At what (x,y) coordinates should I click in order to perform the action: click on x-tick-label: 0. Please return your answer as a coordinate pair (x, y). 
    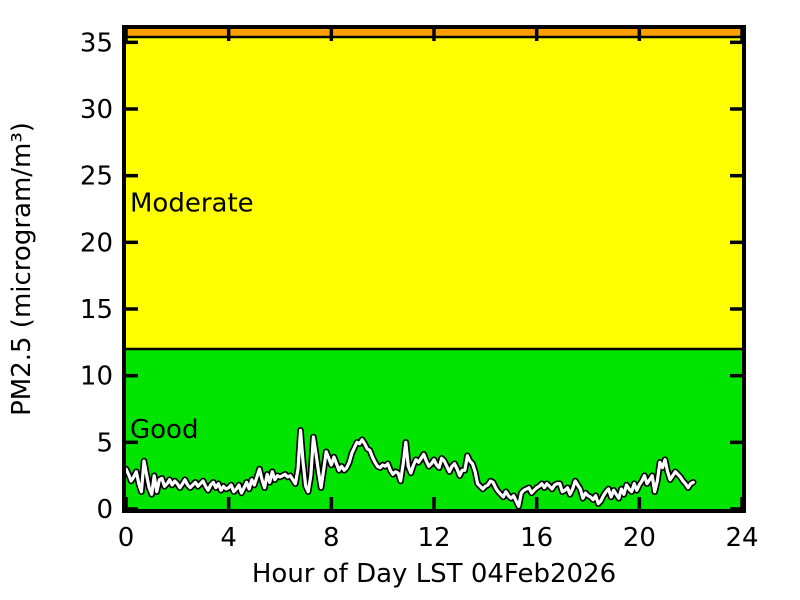
    Looking at the image, I should click on (126, 538).